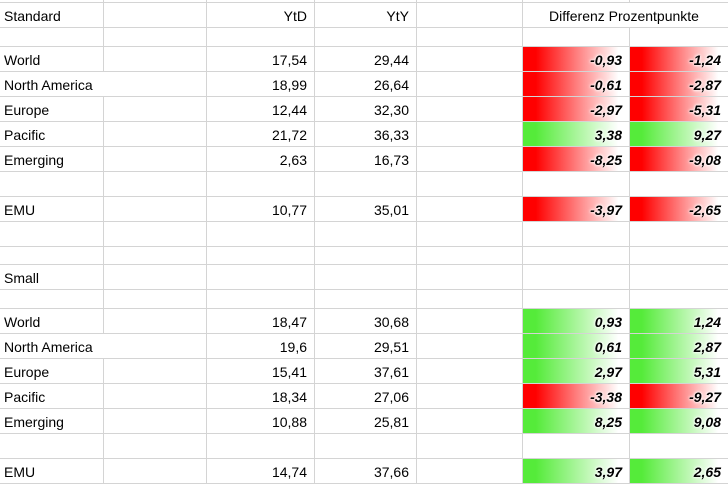  I want to click on cell-yty-value: 29,44, so click(366, 59).